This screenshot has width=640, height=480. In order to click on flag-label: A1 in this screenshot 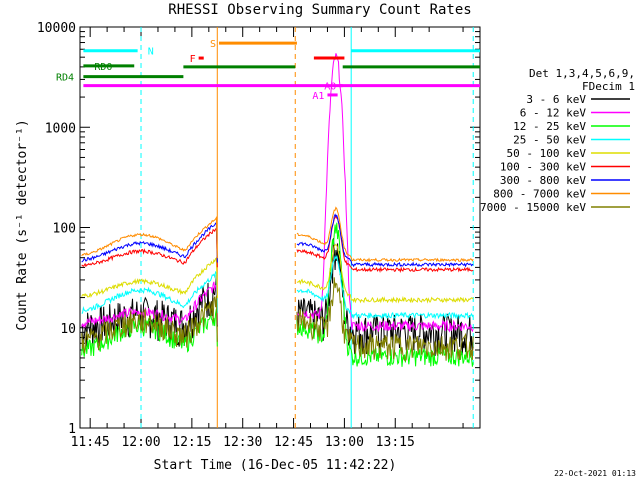, I will do `click(318, 96)`.